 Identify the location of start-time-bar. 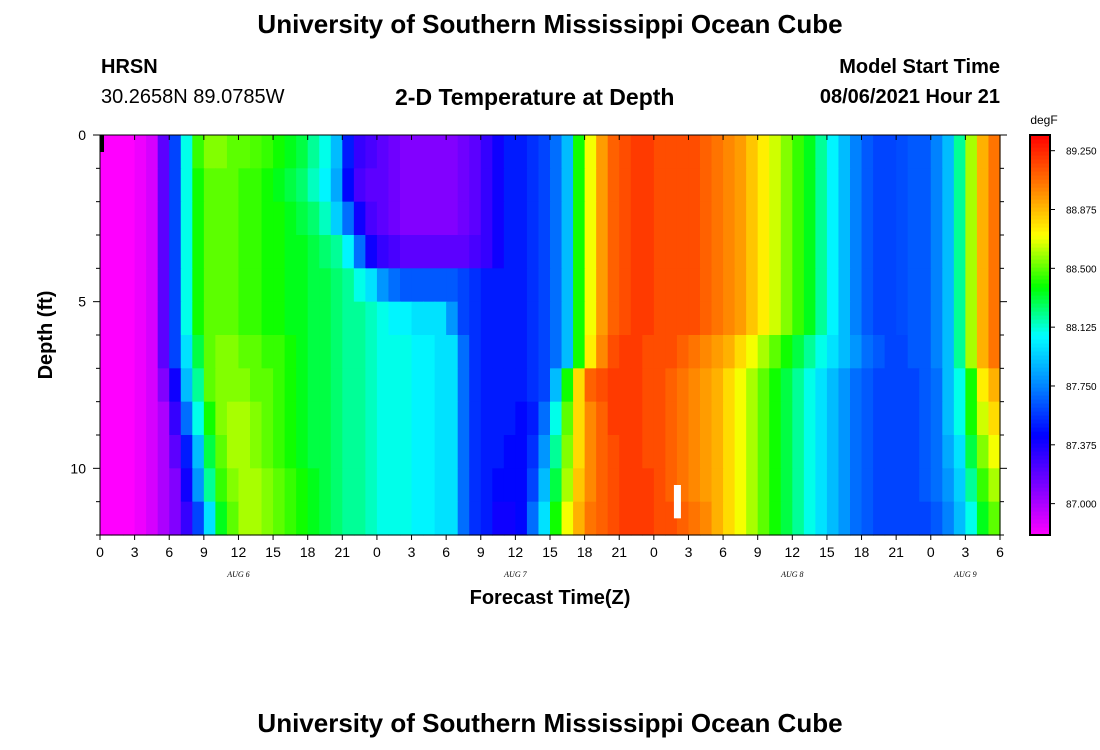
(102, 143).